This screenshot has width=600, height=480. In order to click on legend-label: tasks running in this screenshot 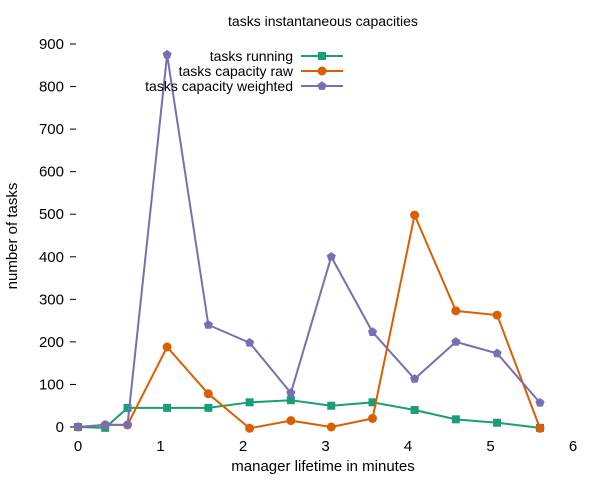, I will do `click(251, 56)`.